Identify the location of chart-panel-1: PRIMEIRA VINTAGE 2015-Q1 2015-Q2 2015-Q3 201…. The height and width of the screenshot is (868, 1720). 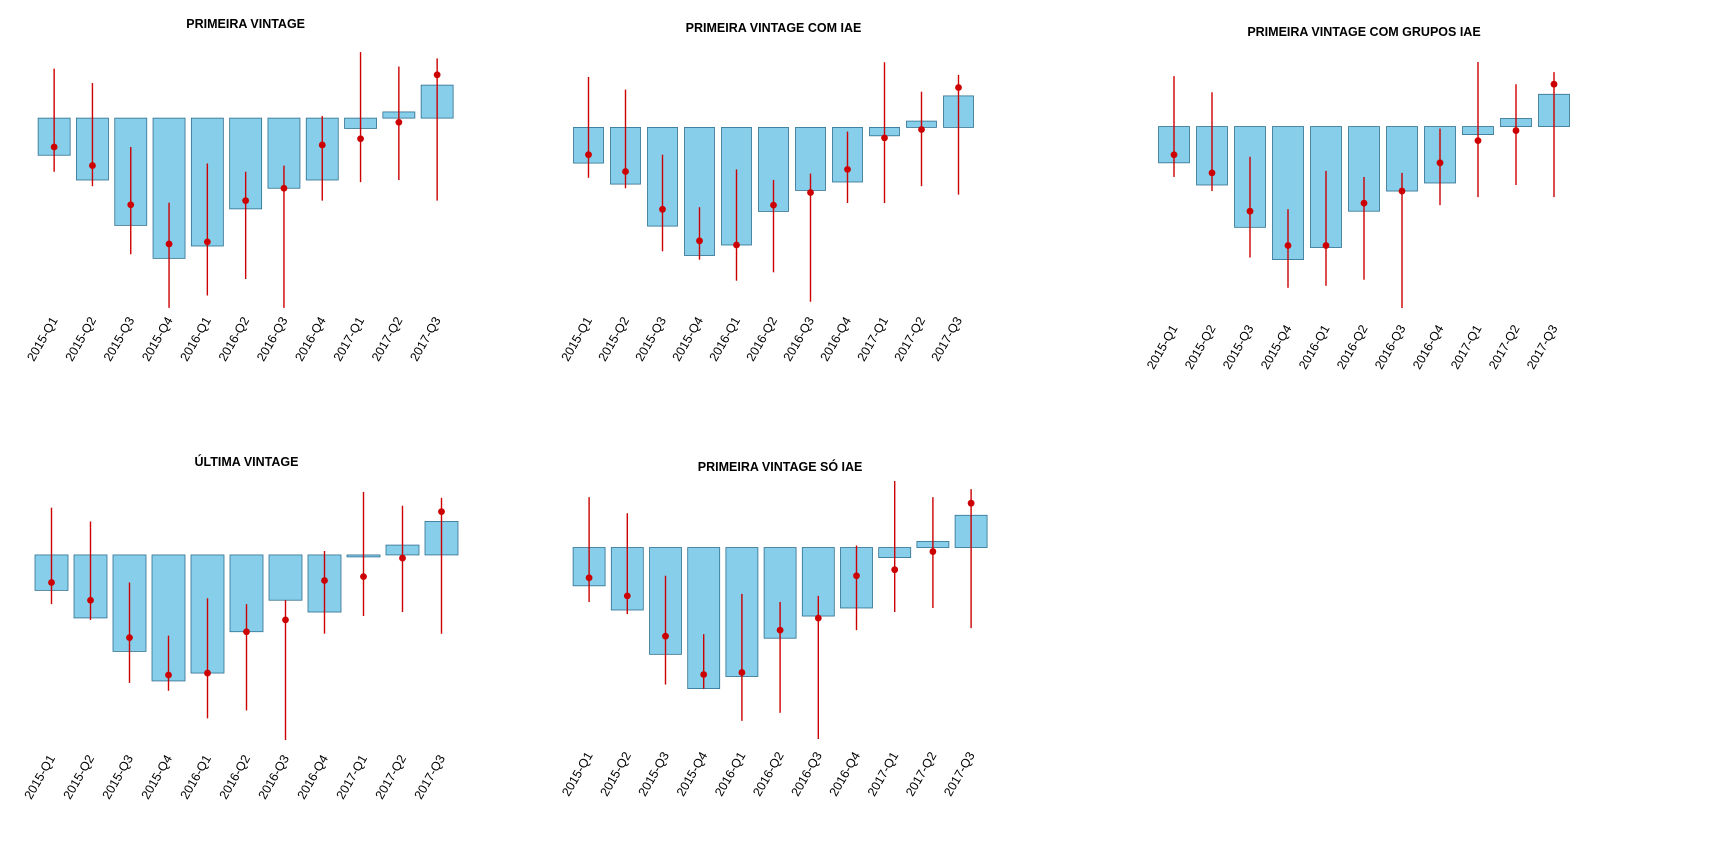
(247, 220).